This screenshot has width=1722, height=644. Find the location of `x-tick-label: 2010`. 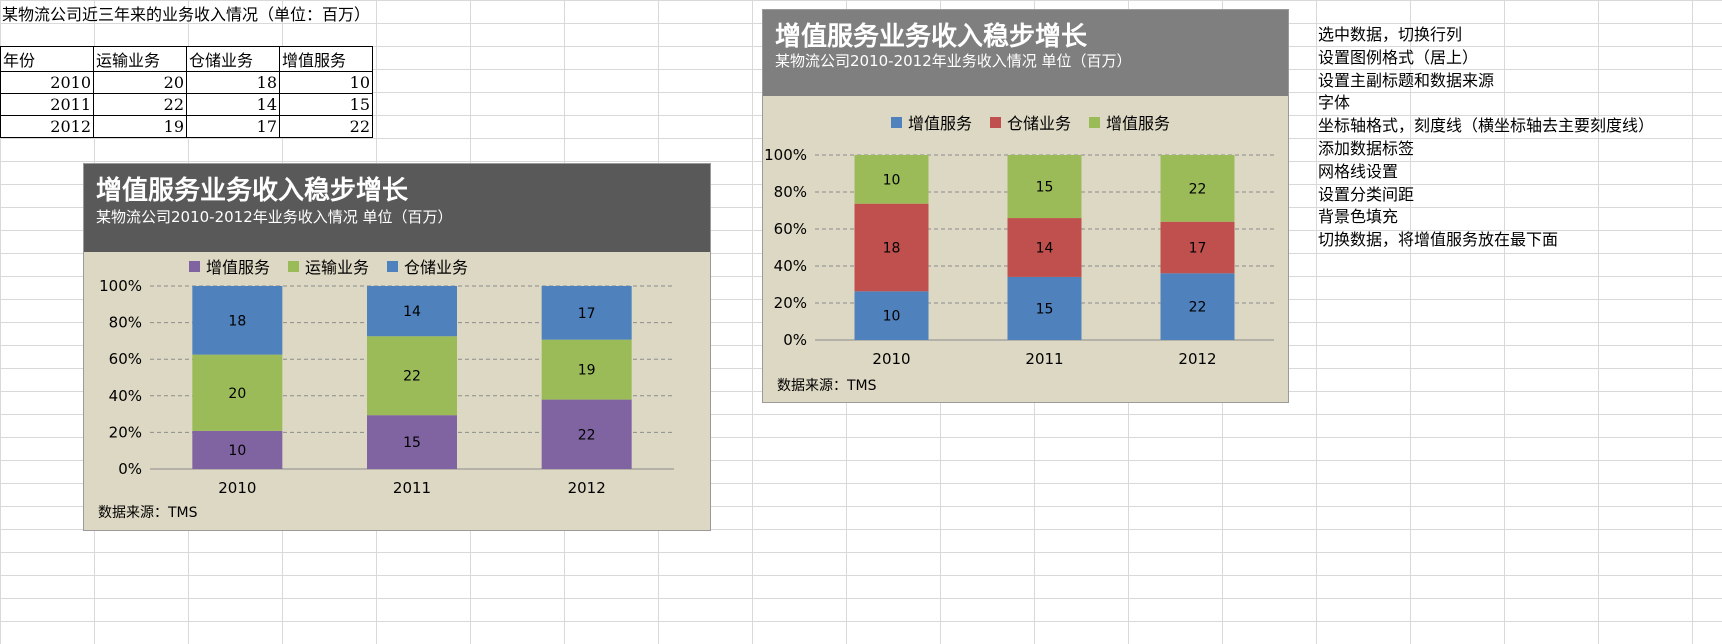

x-tick-label: 2010 is located at coordinates (891, 359).